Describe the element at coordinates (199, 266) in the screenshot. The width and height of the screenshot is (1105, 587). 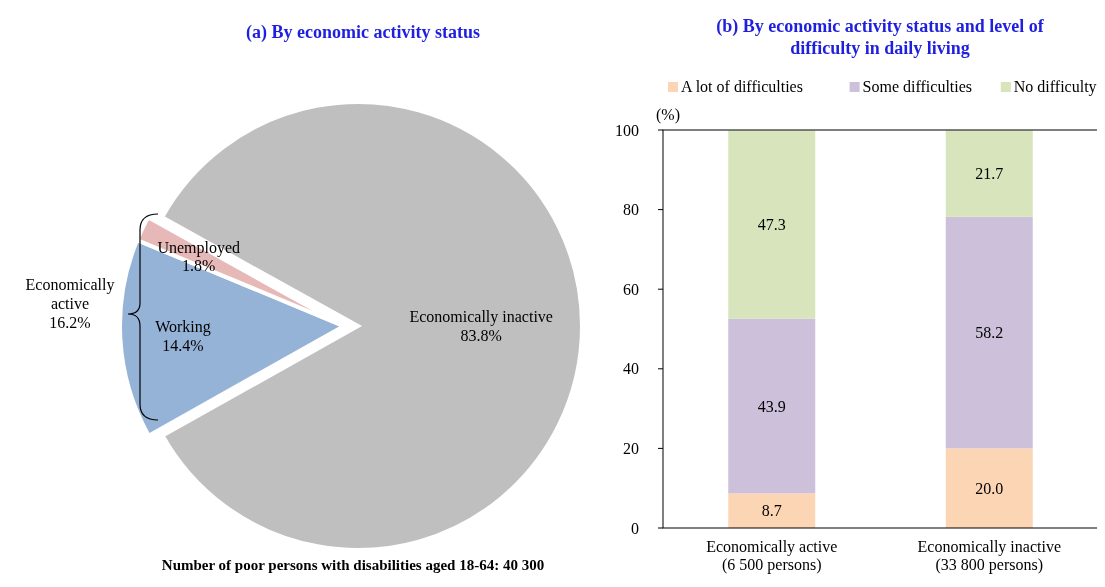
I see `data-label: 1.8%` at that location.